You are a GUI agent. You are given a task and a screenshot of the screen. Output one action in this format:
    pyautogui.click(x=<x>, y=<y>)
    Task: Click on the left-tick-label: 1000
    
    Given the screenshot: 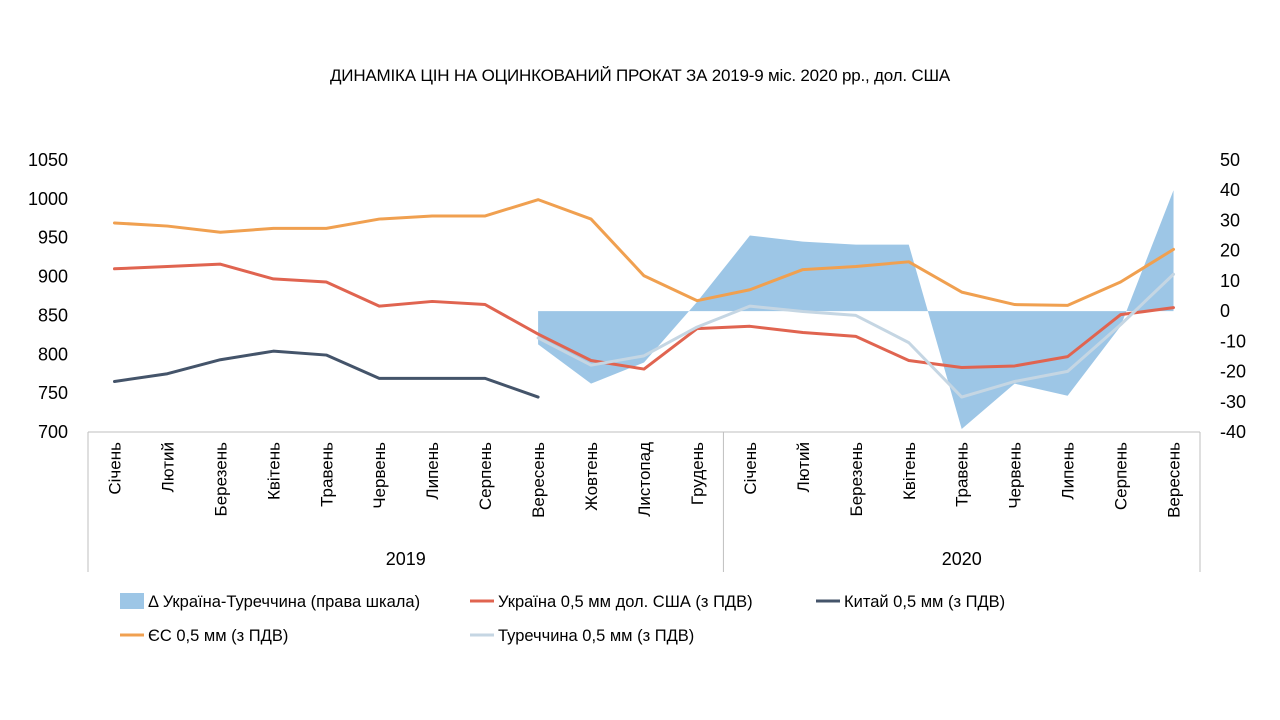 What is the action you would take?
    pyautogui.click(x=48, y=199)
    